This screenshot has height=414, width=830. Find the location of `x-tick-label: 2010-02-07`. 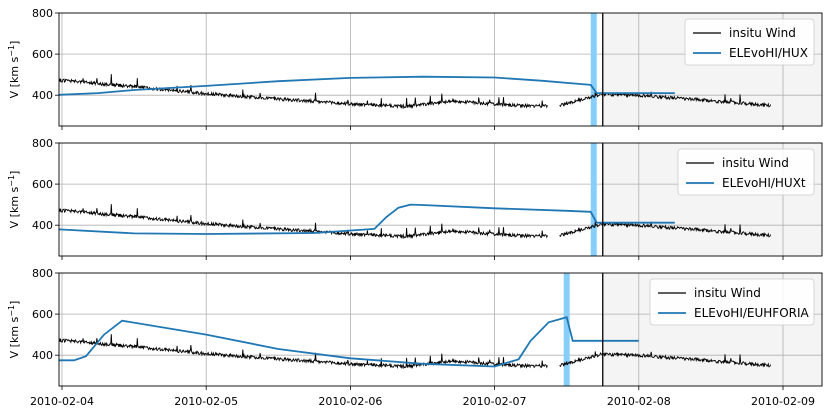

x-tick-label: 2010-02-07 is located at coordinates (495, 401).